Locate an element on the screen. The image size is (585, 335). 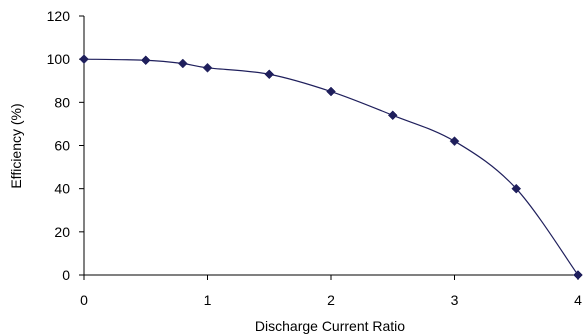
y-tick-label: 120 is located at coordinates (59, 16).